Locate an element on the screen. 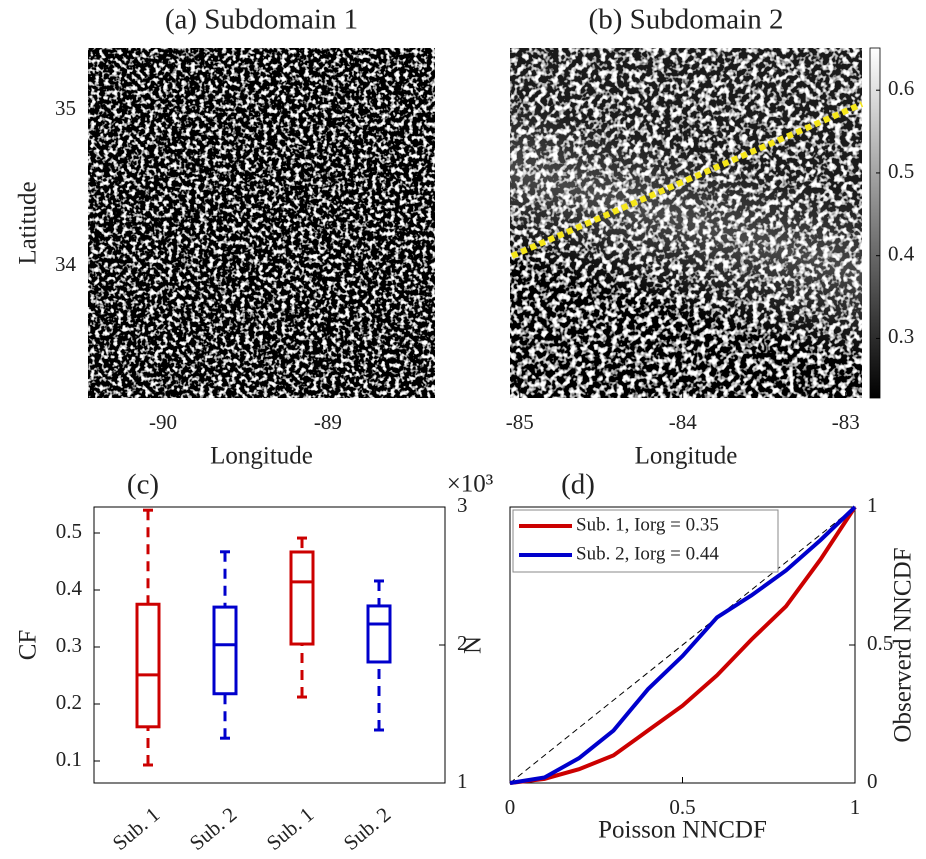 This screenshot has height=859, width=926. colorbar-tick-label: 0.5 is located at coordinates (901, 171).